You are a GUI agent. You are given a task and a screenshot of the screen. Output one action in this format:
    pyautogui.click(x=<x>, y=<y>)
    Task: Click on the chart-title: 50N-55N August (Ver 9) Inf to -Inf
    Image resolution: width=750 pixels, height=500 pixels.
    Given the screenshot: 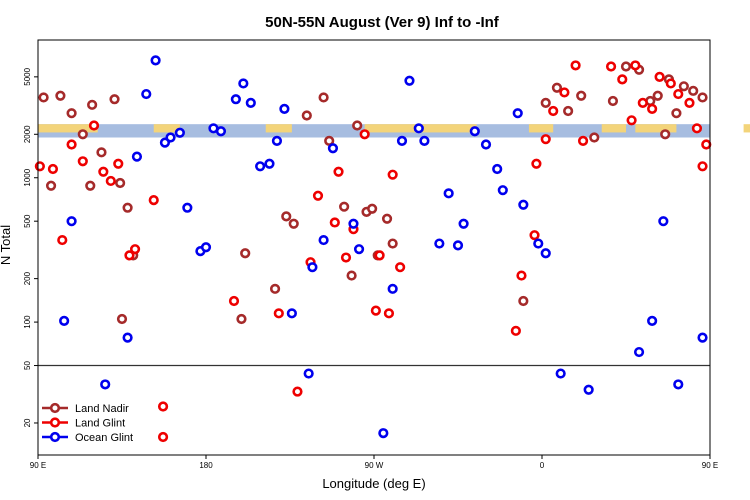 What is the action you would take?
    pyautogui.click(x=382, y=22)
    